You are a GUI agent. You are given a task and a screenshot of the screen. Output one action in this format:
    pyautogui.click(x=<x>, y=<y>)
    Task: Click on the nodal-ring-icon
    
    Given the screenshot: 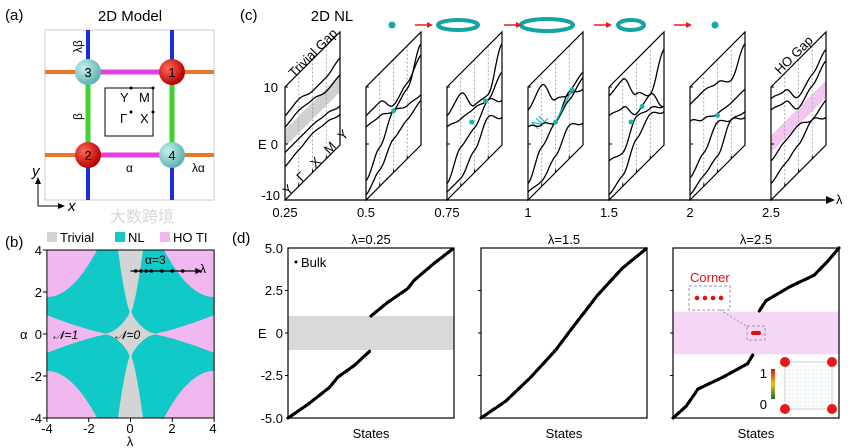 What is the action you would take?
    pyautogui.click(x=631, y=25)
    